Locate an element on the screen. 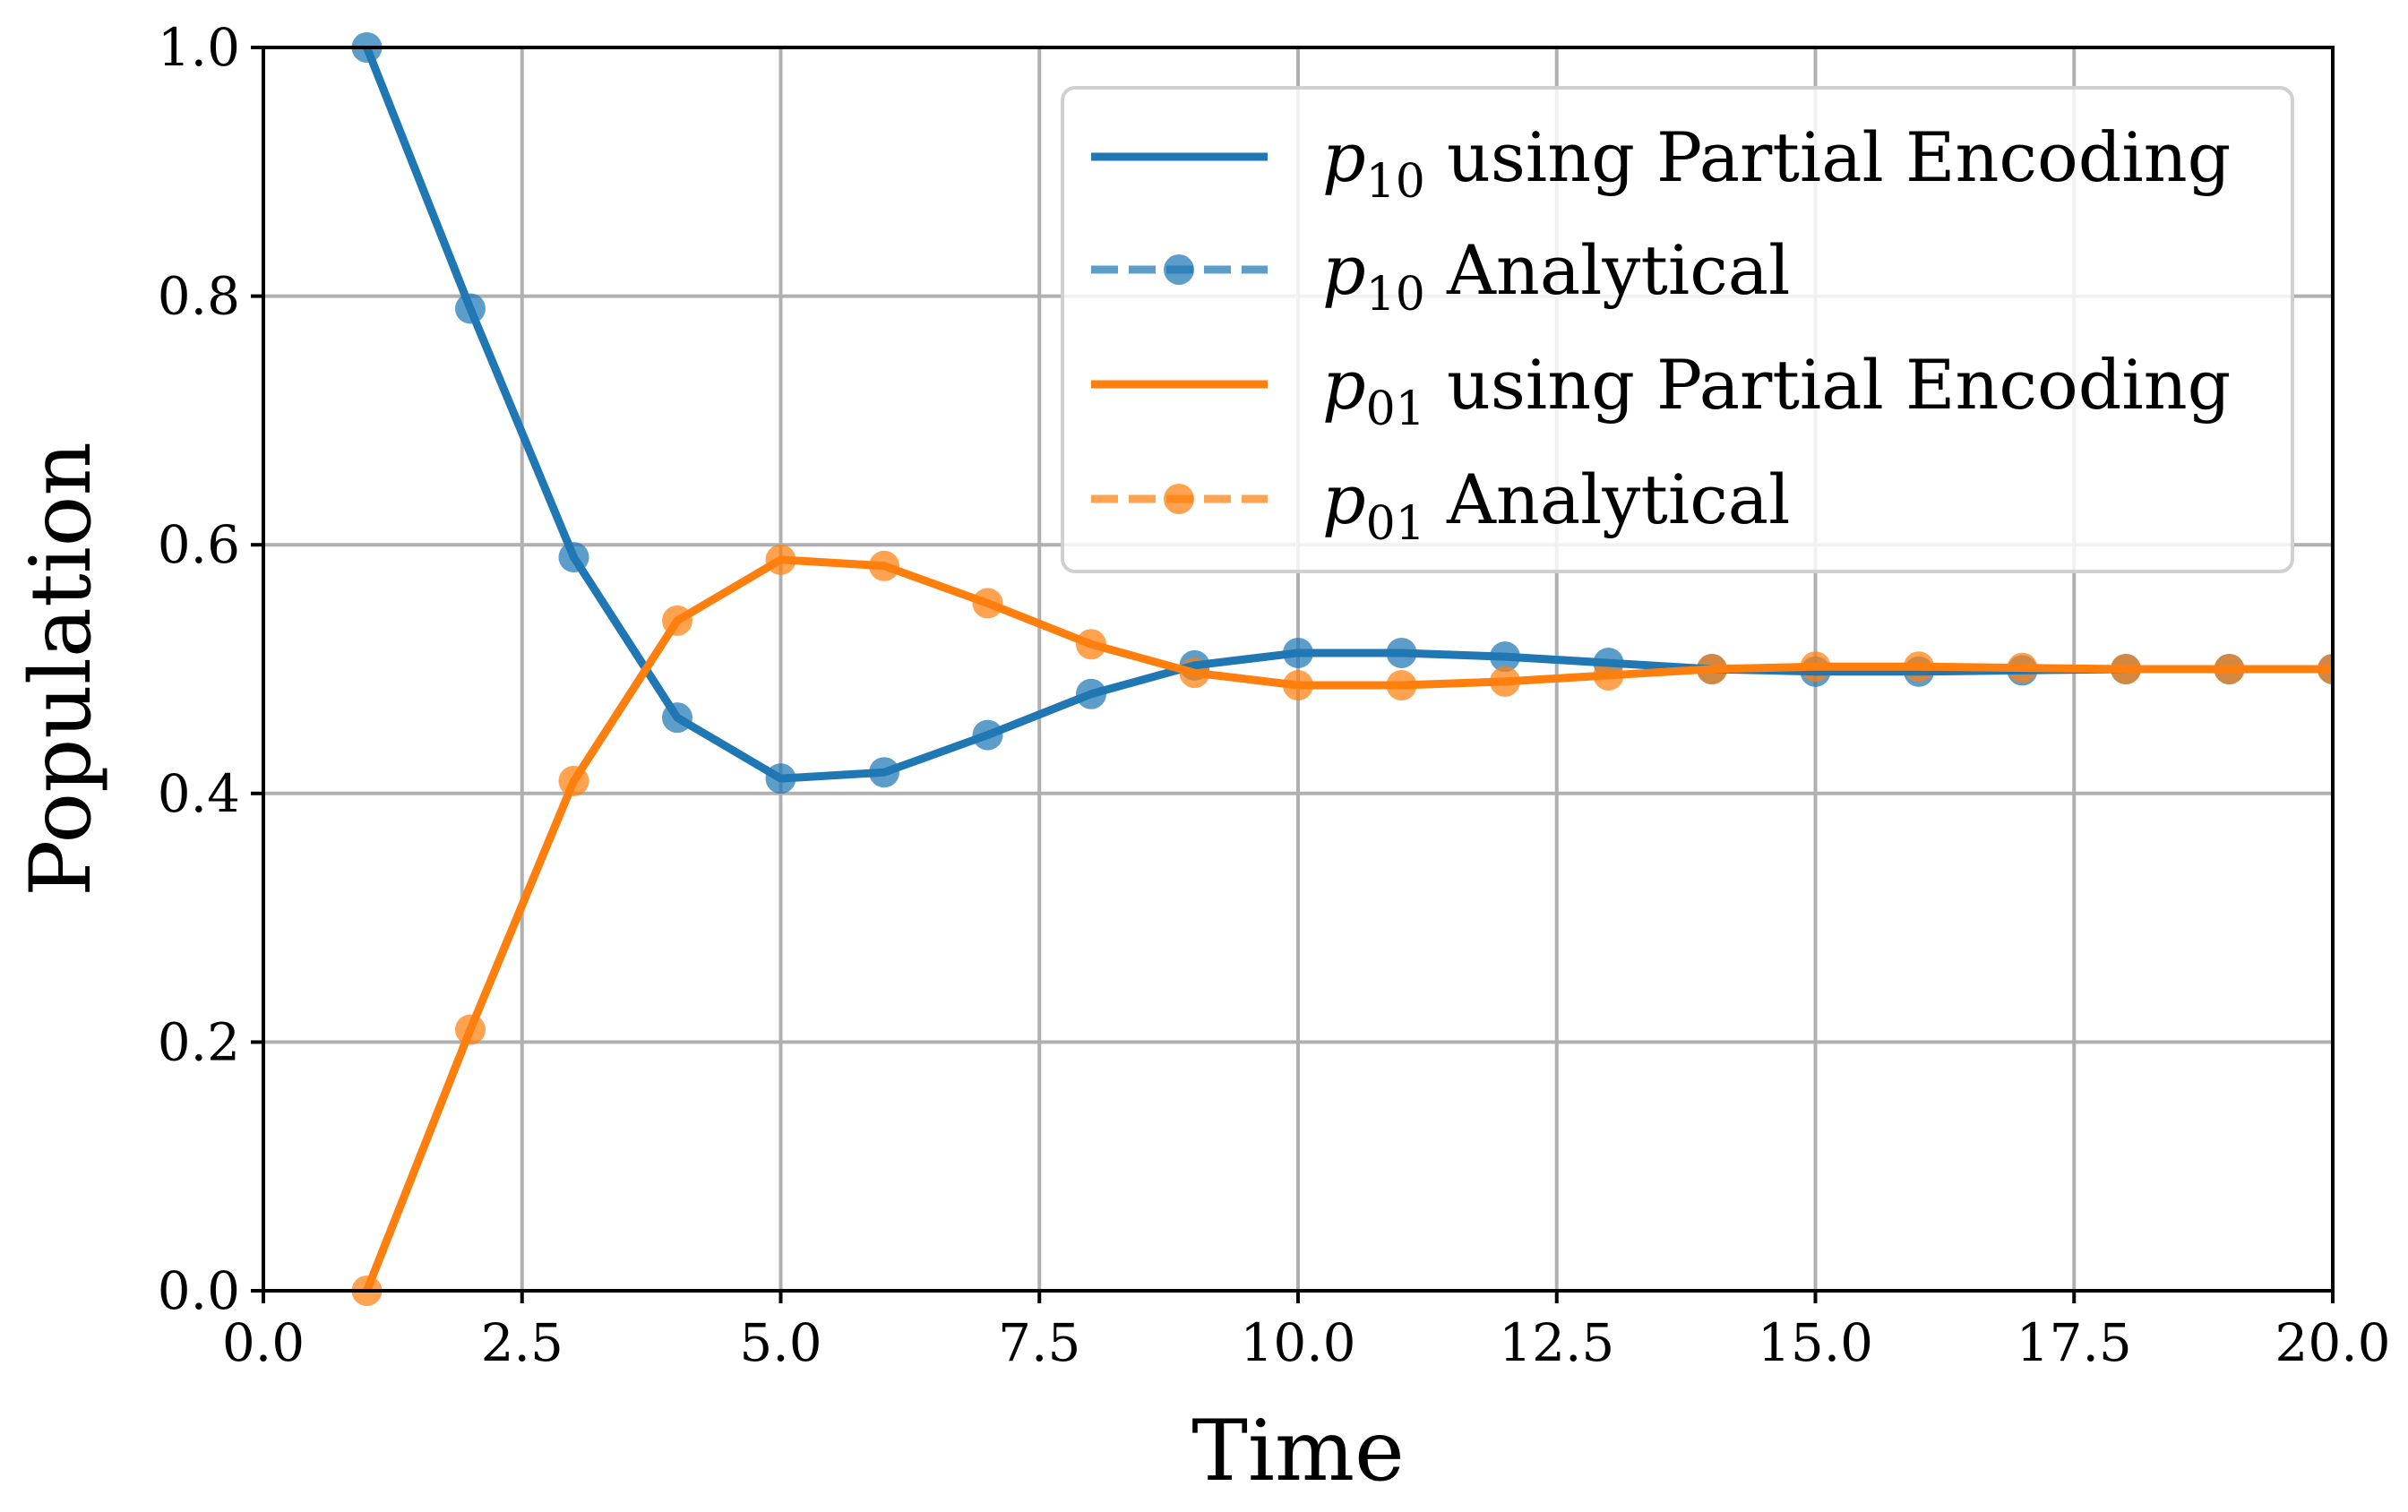 This screenshot has height=1512, width=2408. y-tick-label: 0.2 is located at coordinates (199, 1041).